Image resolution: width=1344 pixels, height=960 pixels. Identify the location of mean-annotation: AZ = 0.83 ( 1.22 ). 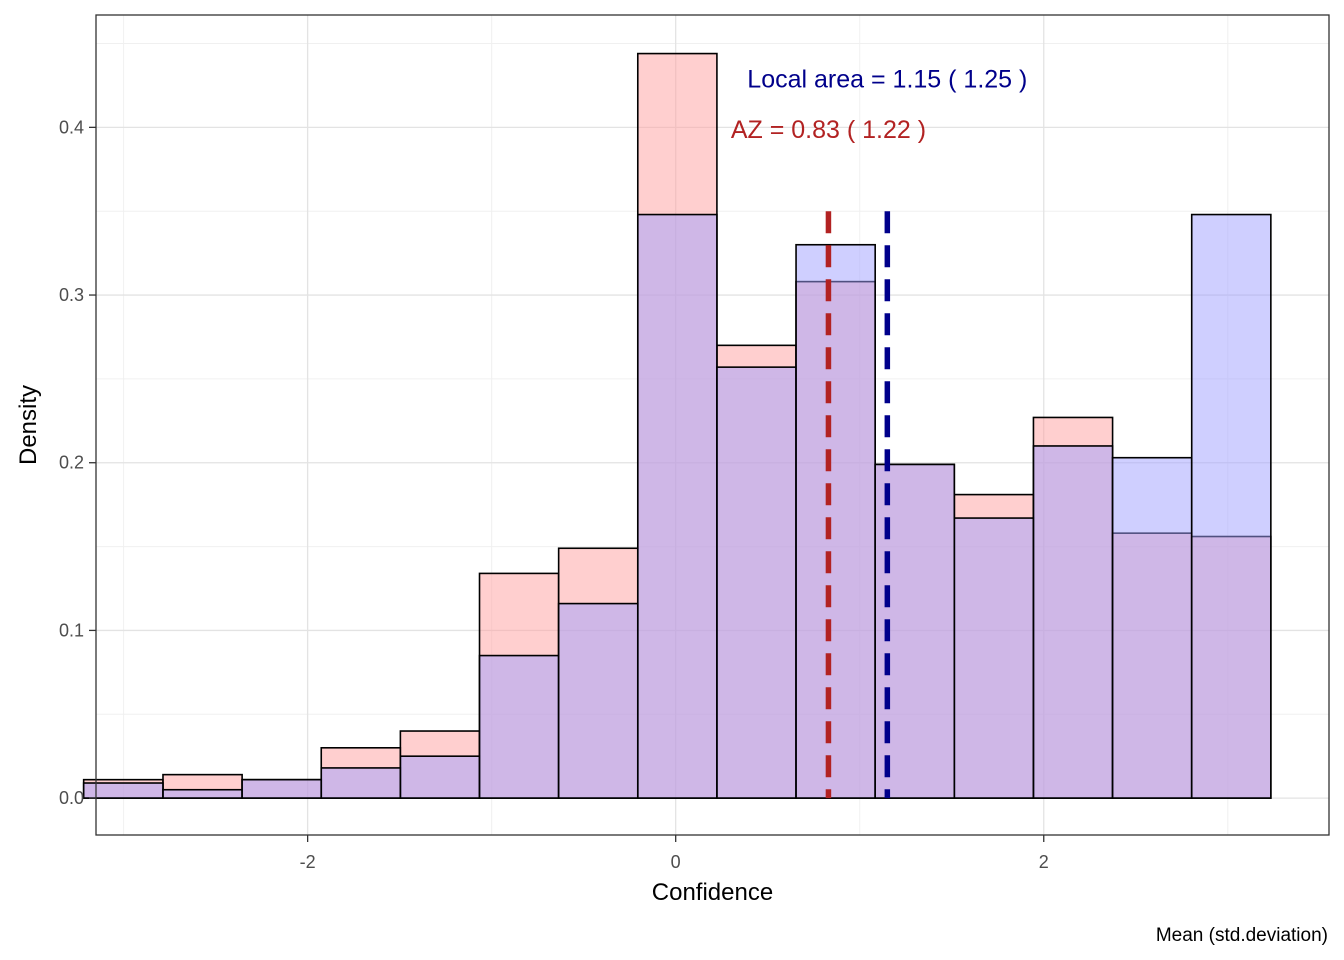
(828, 130).